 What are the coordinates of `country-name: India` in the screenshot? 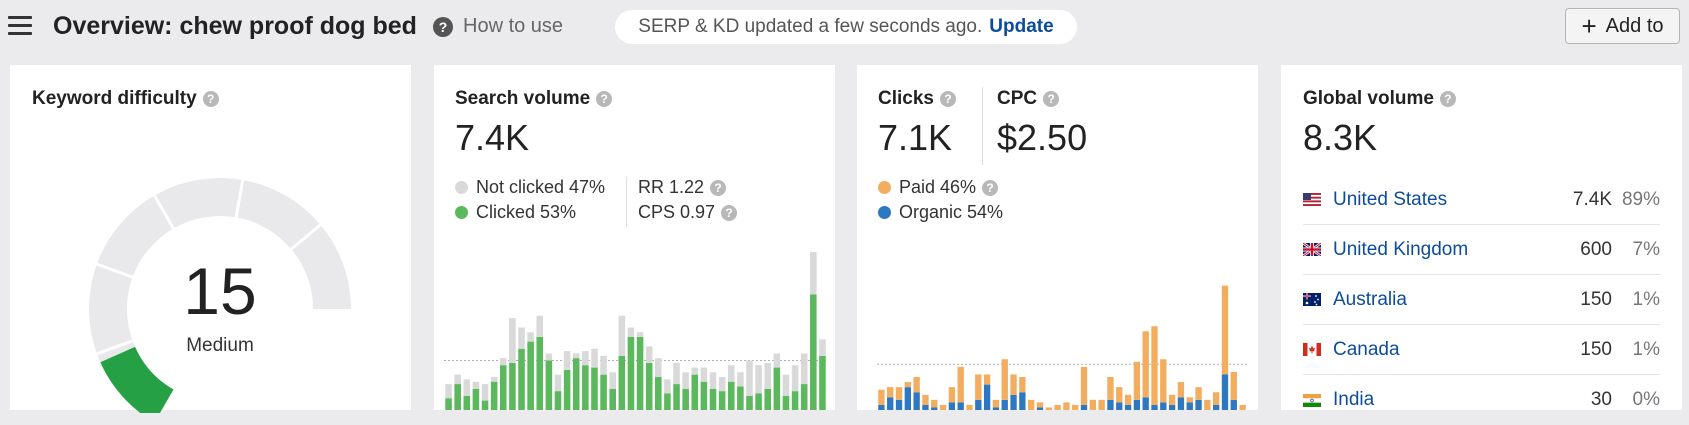 It's located at (1354, 399).